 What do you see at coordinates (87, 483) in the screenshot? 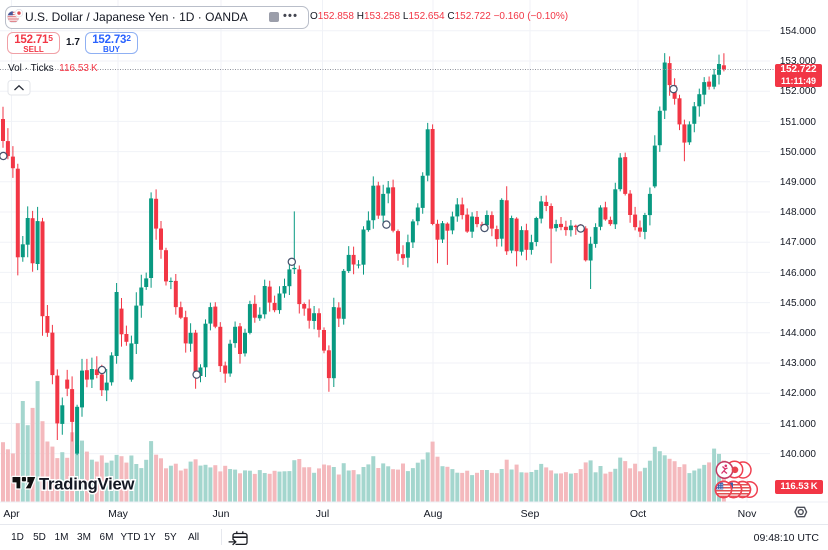
I see `svg-text: TradingView` at bounding box center [87, 483].